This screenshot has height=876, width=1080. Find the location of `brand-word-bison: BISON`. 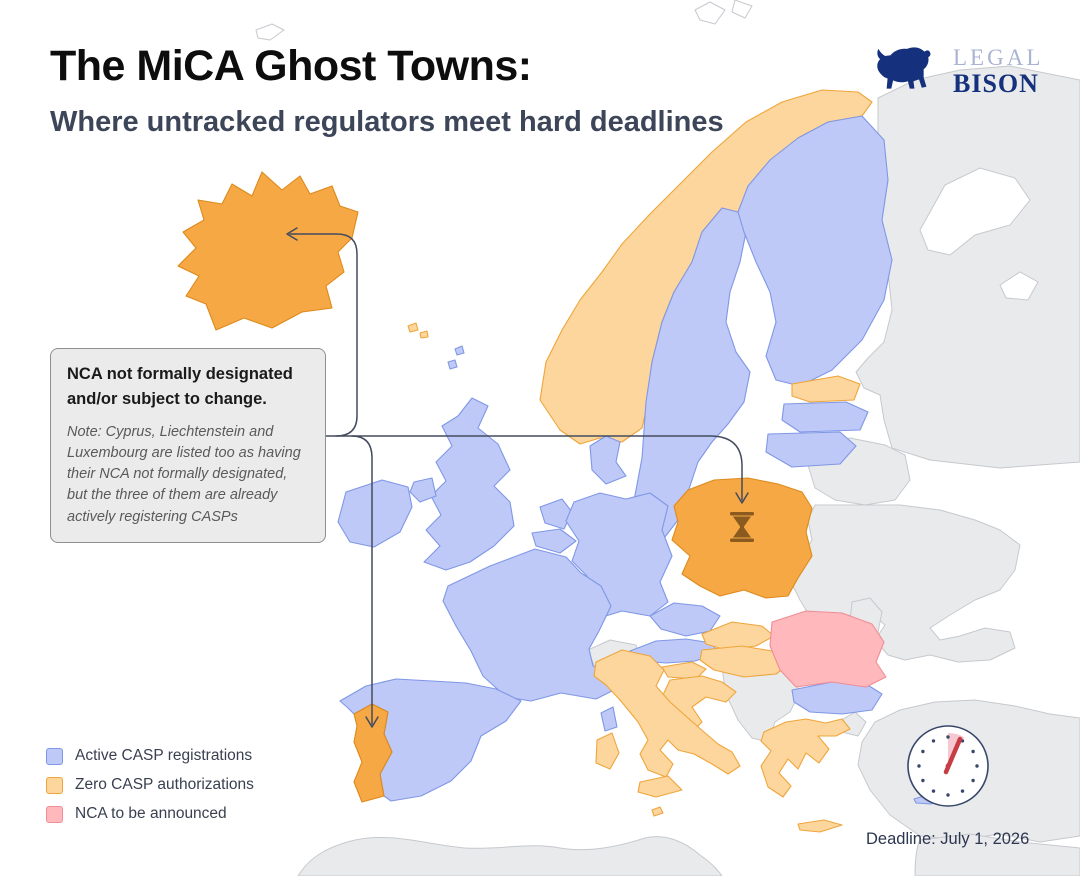

brand-word-bison: BISON is located at coordinates (996, 84).